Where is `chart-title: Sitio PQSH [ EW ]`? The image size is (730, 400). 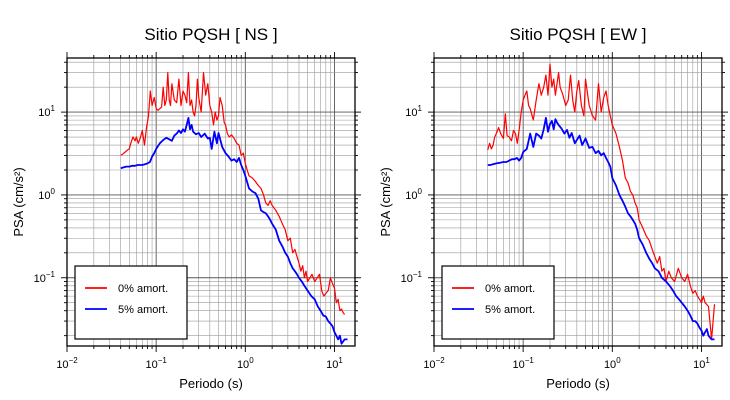 chart-title: Sitio PQSH [ EW ] is located at coordinates (578, 34).